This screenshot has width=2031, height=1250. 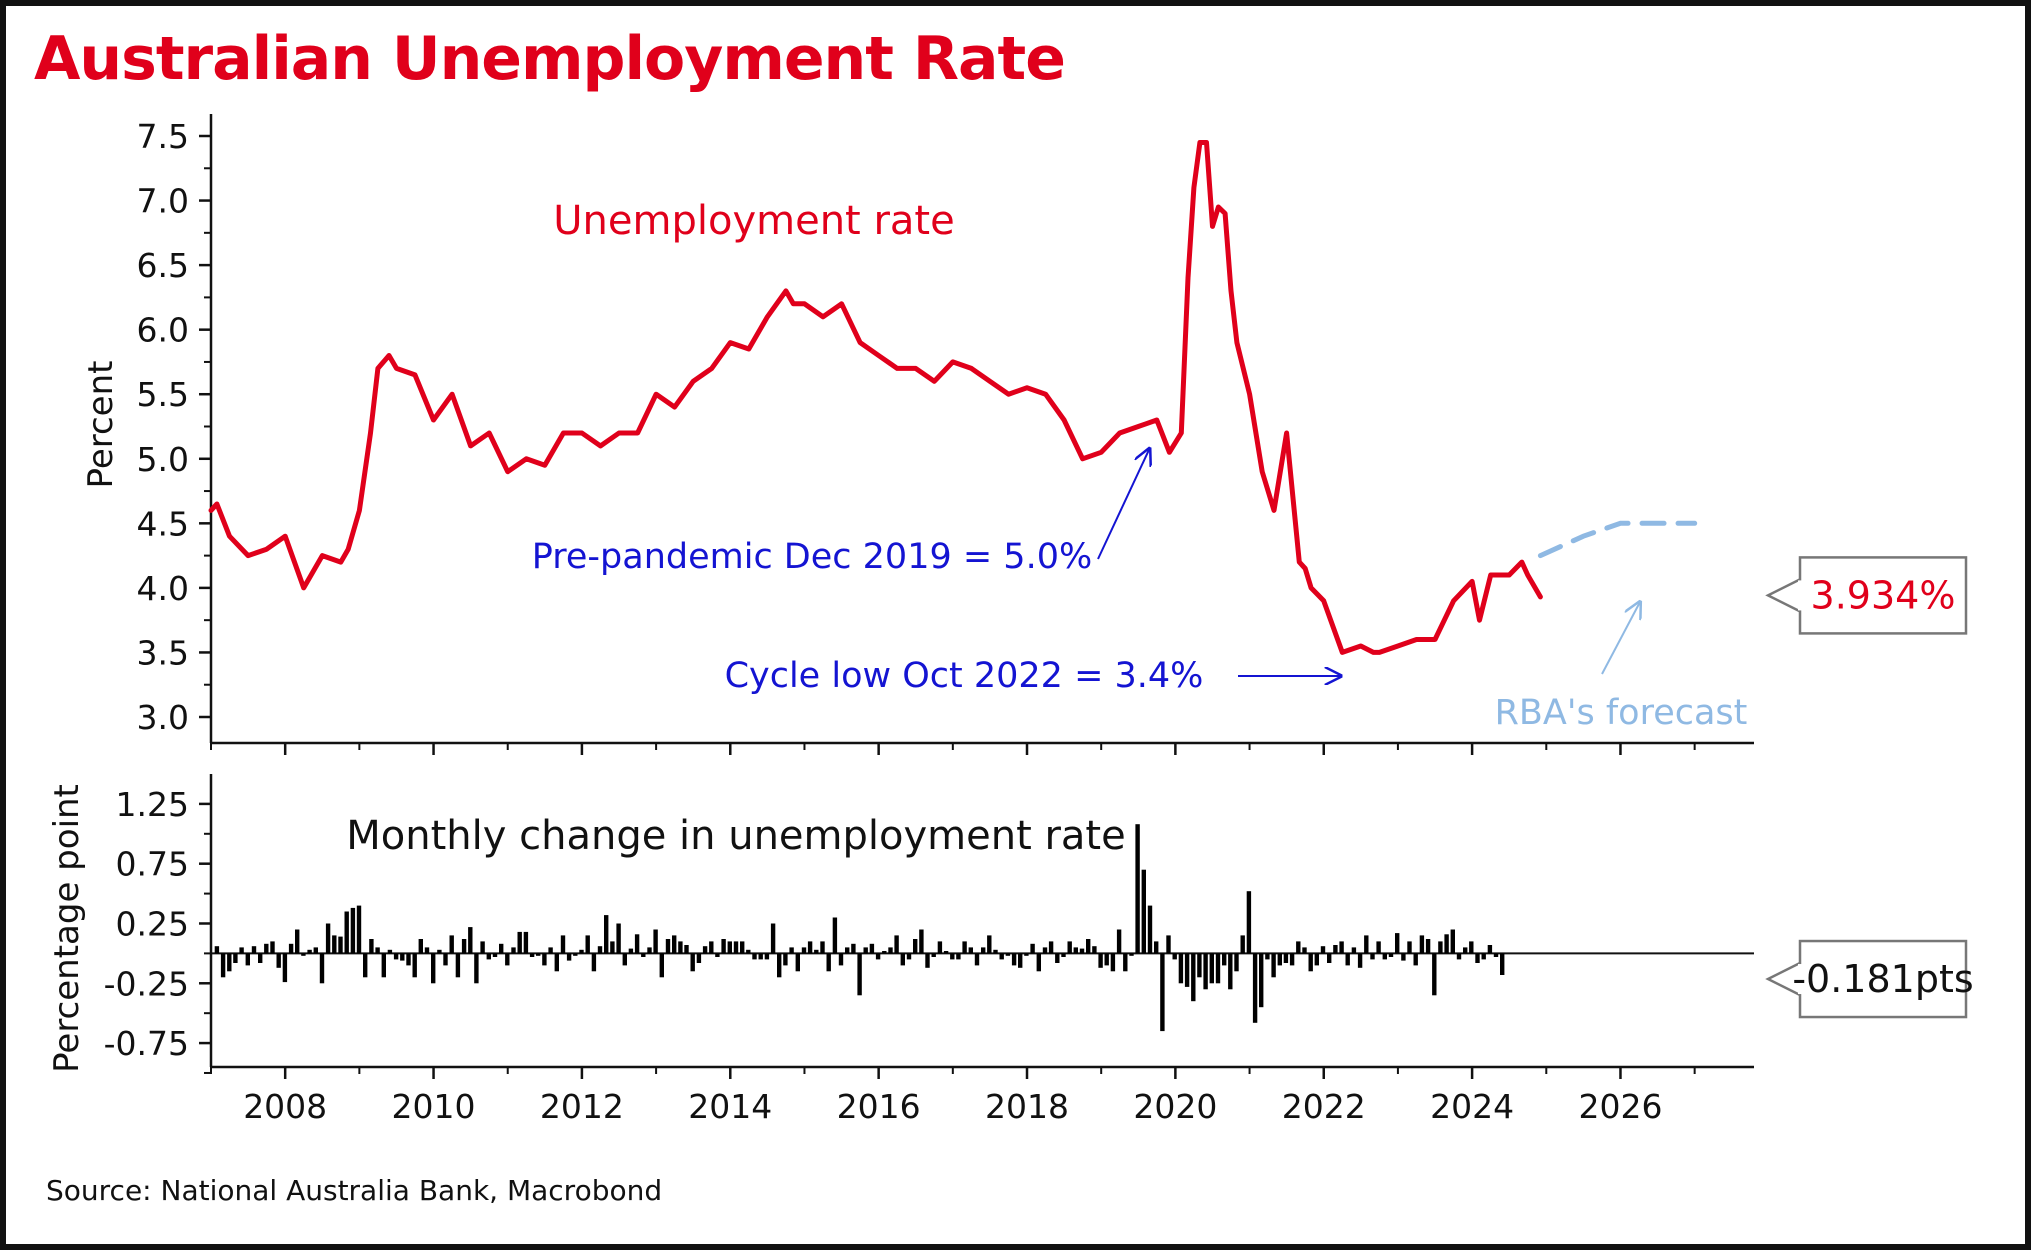 I want to click on top-last-value-gap, so click(x=1800, y=595).